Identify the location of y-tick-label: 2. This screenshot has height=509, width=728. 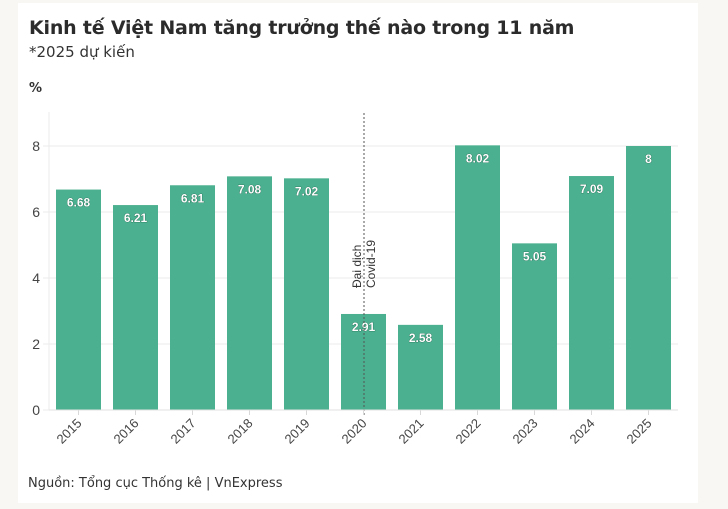
(36, 344).